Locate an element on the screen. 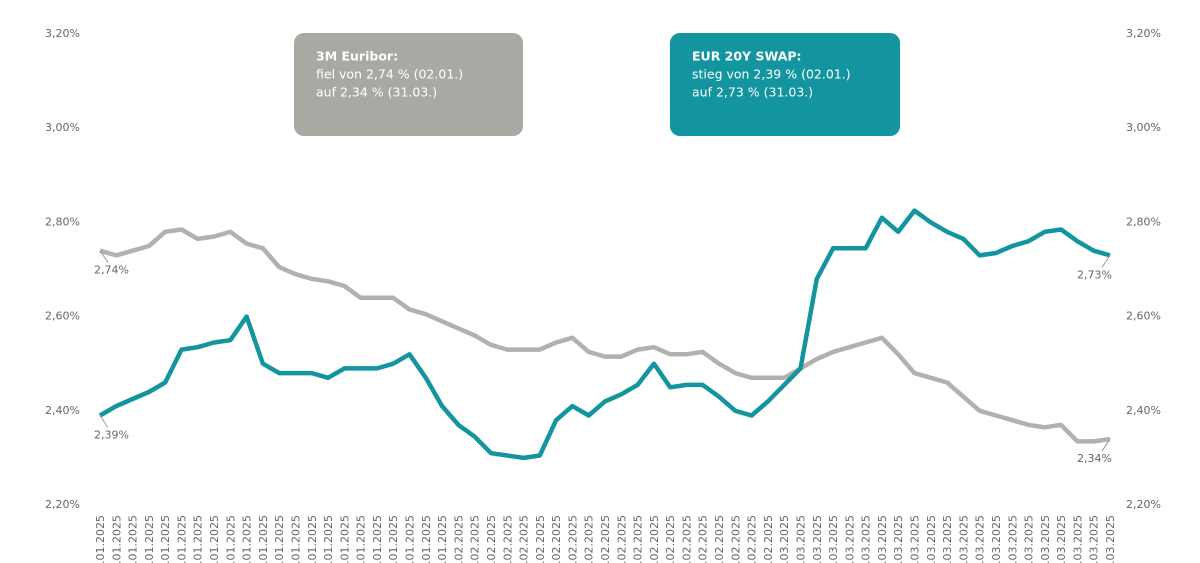 The height and width of the screenshot is (563, 1200). x-tick-label: 31.01.2025 is located at coordinates (442, 539).